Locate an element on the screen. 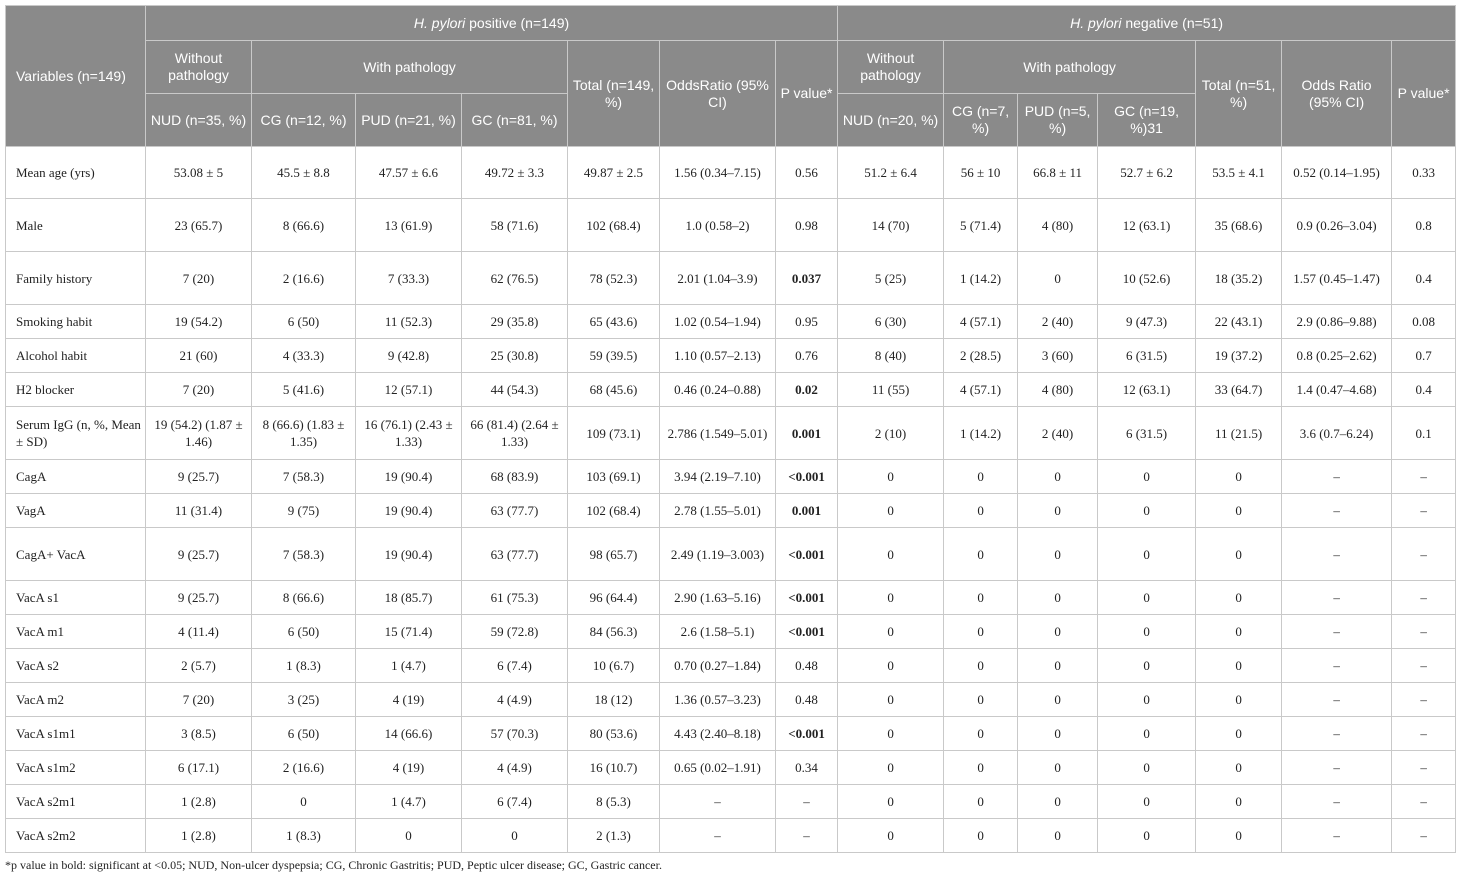 The width and height of the screenshot is (1460, 878). pos-pvalue-cell: 0.001 is located at coordinates (806, 510).